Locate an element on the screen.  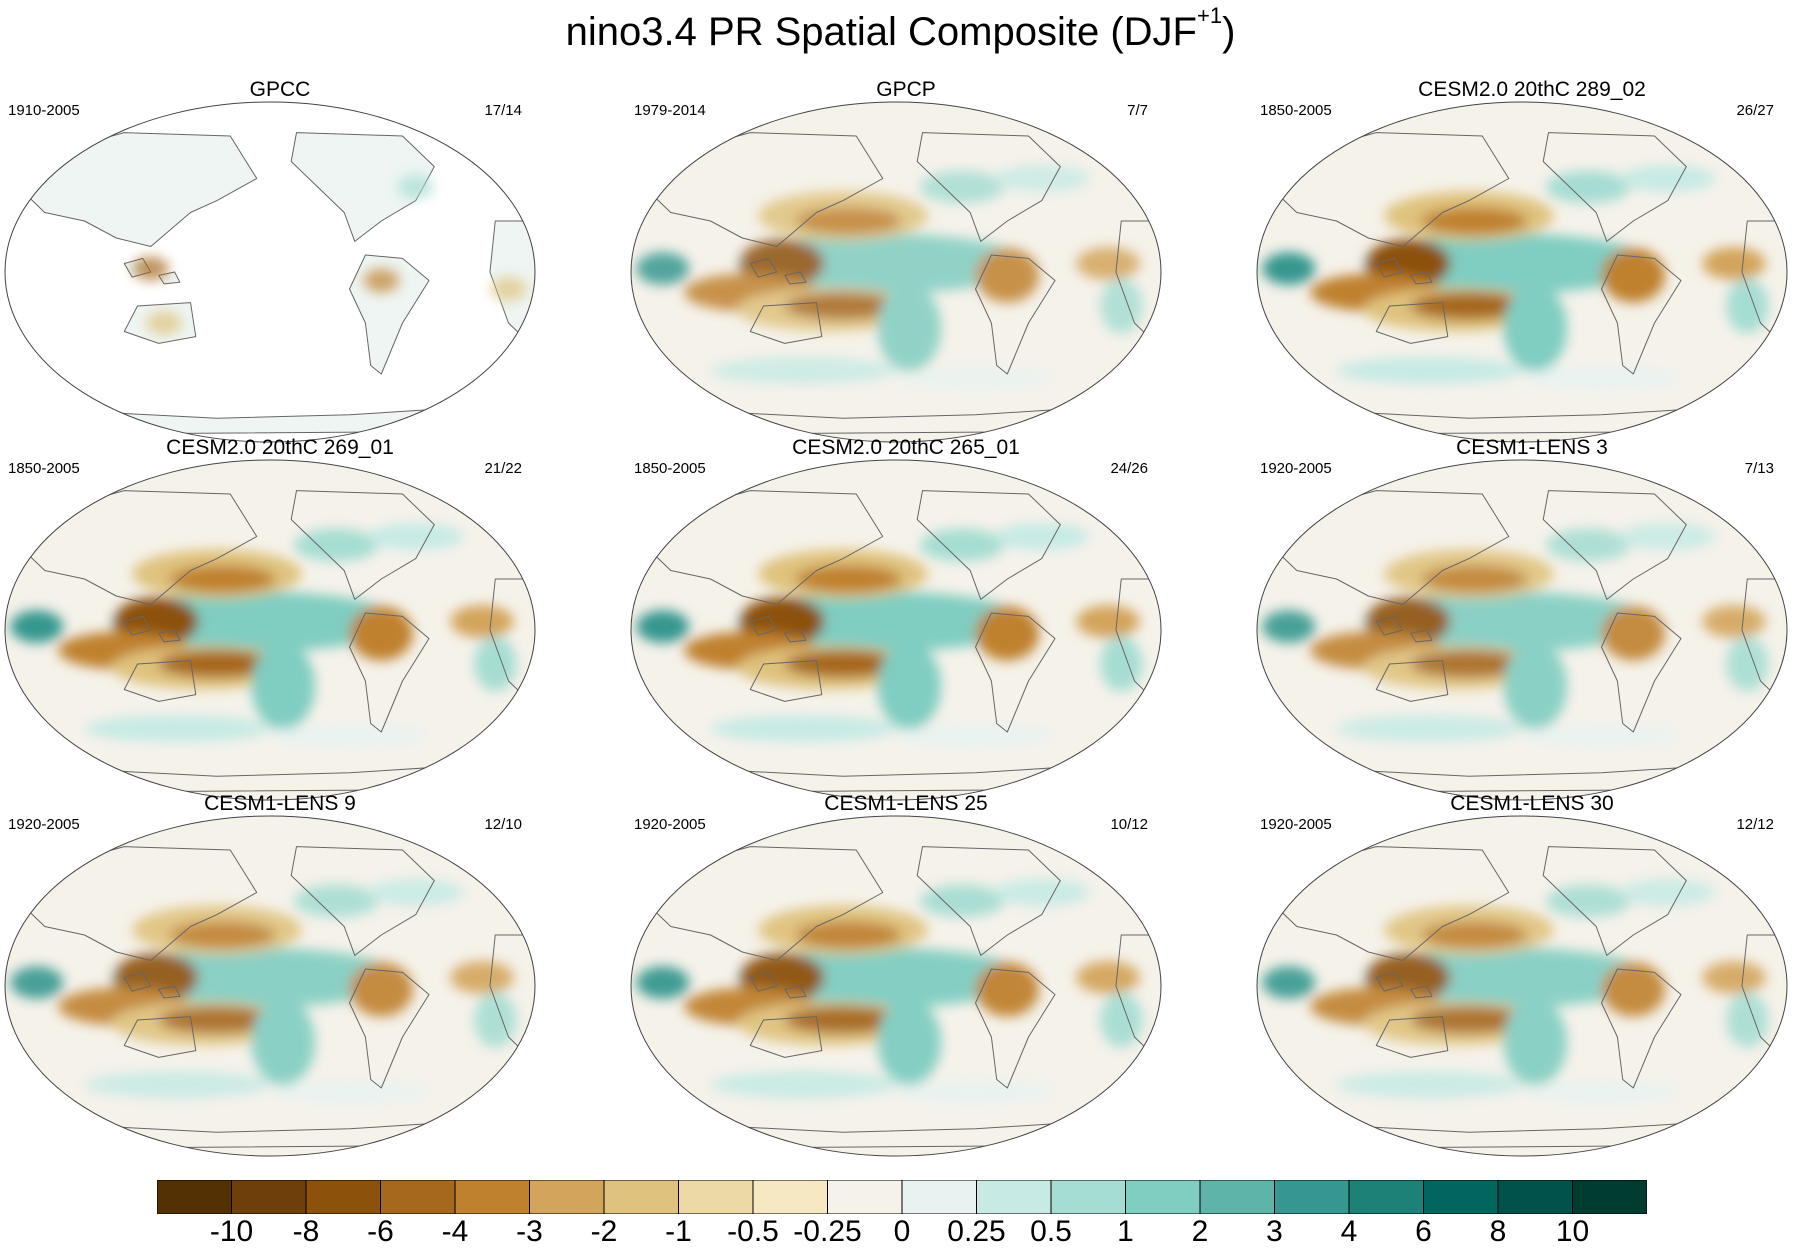
colorbar-tick-label: 2 is located at coordinates (1200, 1231).